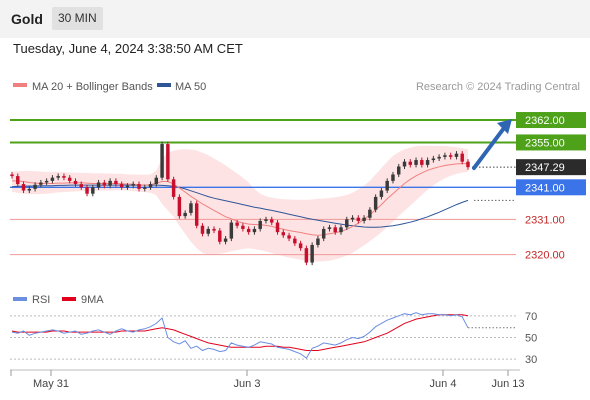 This screenshot has height=400, width=590. Describe the element at coordinates (20, 85) in the screenshot. I see `ma20-legend-swatch` at that location.